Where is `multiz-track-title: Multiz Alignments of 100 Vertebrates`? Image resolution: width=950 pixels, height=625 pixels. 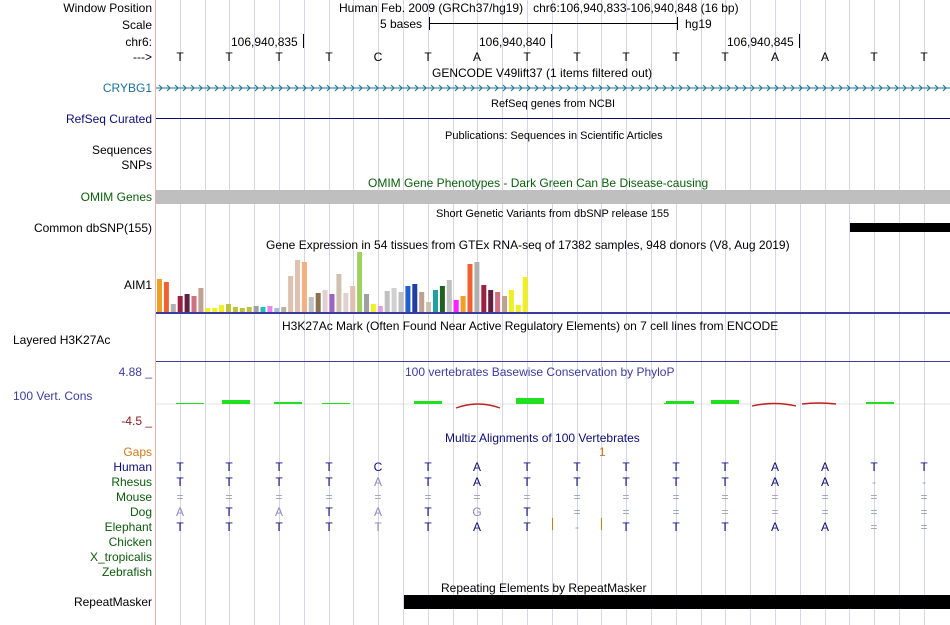
multiz-track-title: Multiz Alignments of 100 Vertebrates is located at coordinates (542, 438).